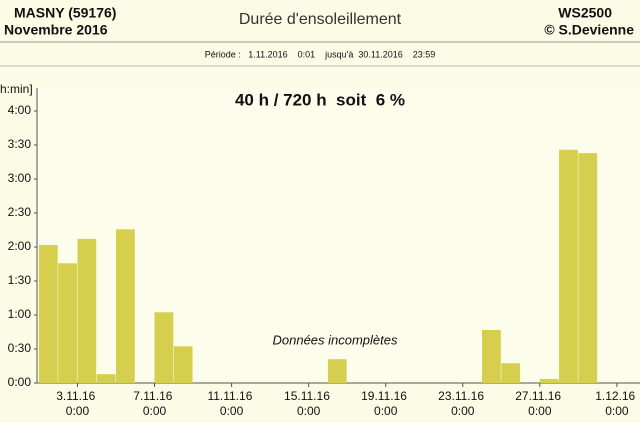 The image size is (640, 423). I want to click on y-tick-label: 3:30, so click(20, 144).